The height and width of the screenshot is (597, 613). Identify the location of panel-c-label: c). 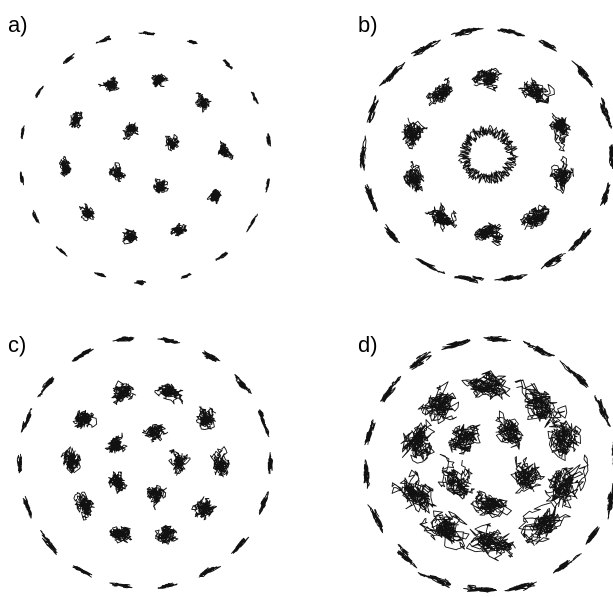
(17, 344).